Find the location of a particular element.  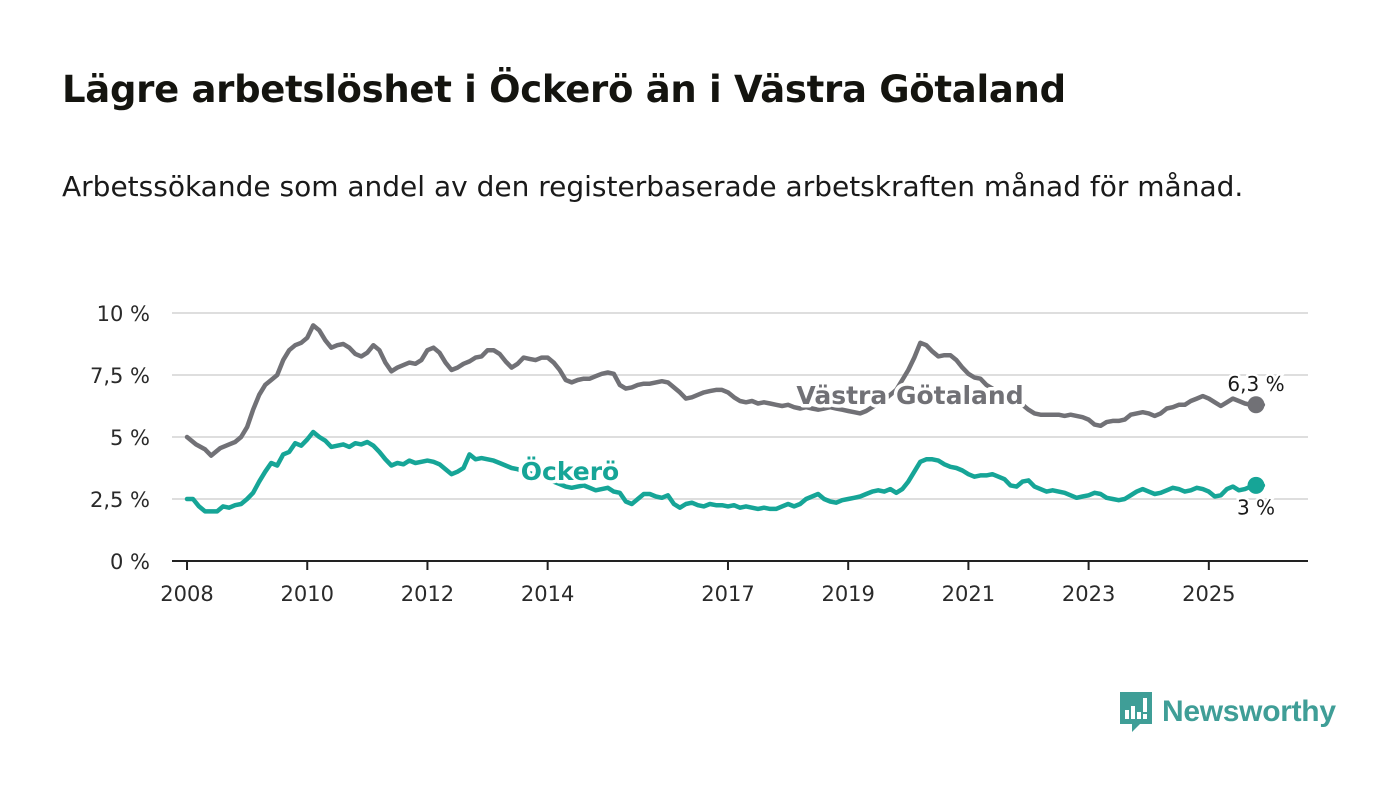

series-label-vastra-gotaland: Västra Götaland is located at coordinates (909, 395).